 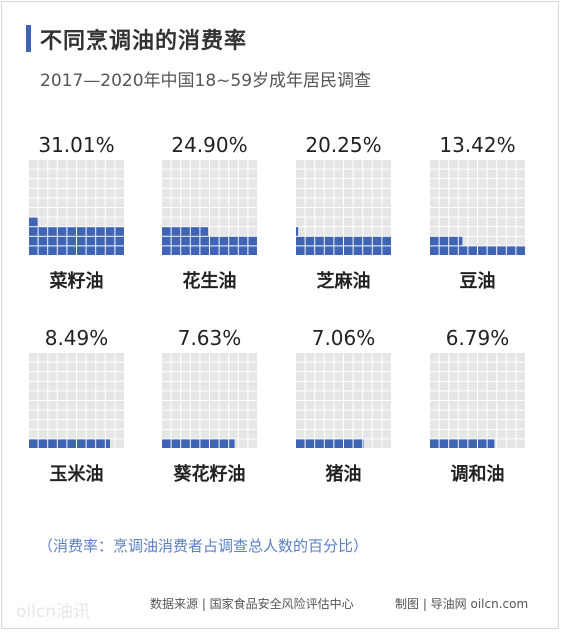 What do you see at coordinates (343, 207) in the screenshot?
I see `waffle-grid` at bounding box center [343, 207].